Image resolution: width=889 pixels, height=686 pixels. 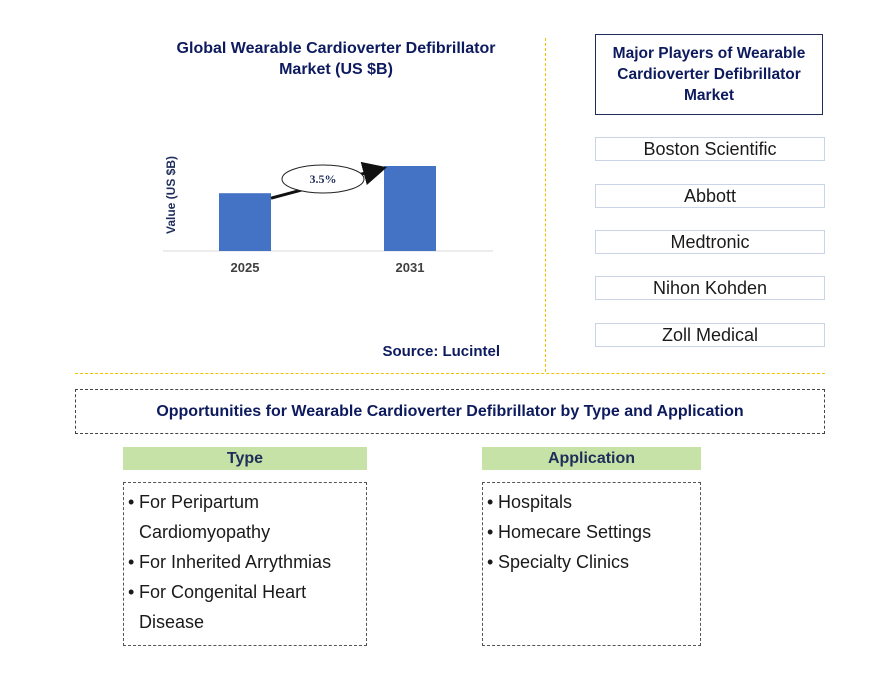 What do you see at coordinates (710, 288) in the screenshot?
I see `player-nihon-kohden: Nihon Kohden` at bounding box center [710, 288].